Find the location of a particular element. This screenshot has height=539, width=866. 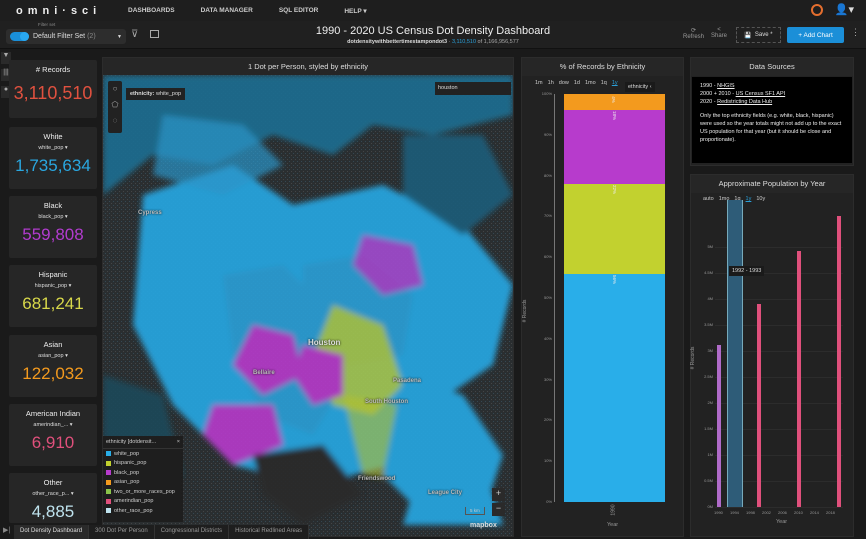

kpi-value: 122,032 is located at coordinates (53, 373).